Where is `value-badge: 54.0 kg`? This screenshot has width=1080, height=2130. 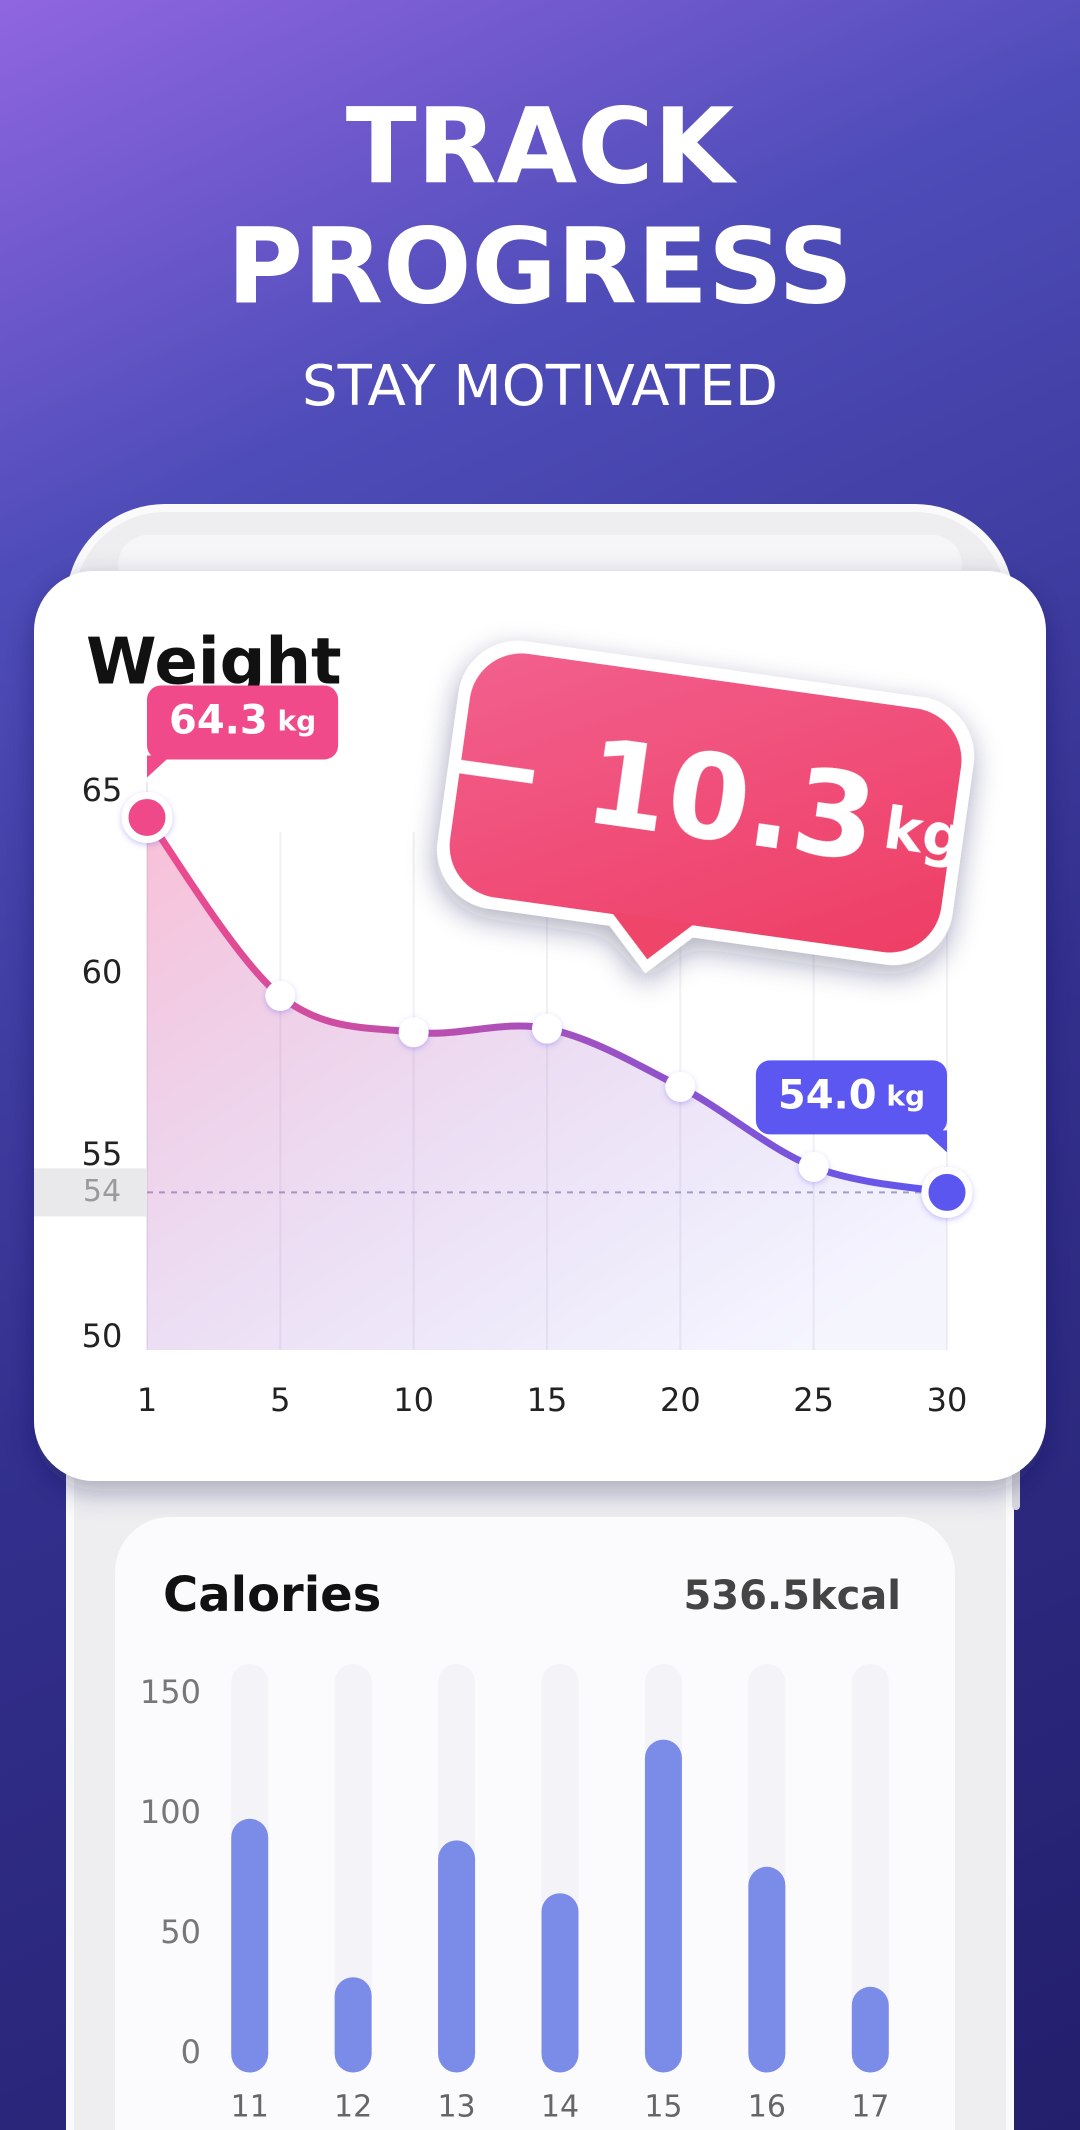
value-badge: 54.0 kg is located at coordinates (851, 1106).